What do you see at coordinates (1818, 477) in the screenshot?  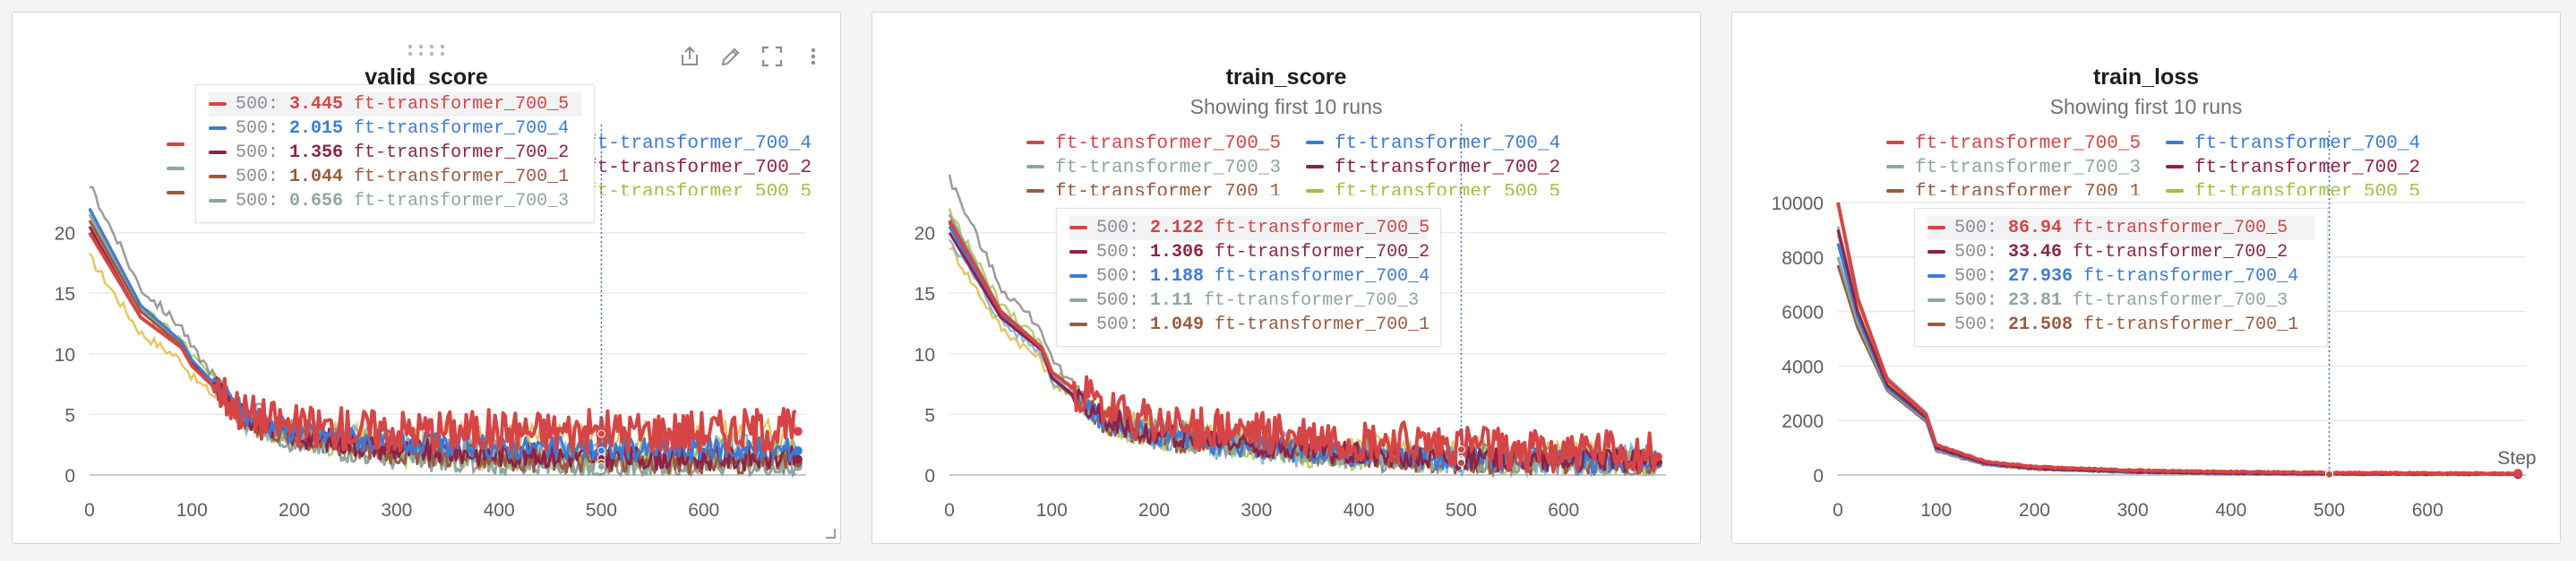 I see `y-tick-label: 0` at bounding box center [1818, 477].